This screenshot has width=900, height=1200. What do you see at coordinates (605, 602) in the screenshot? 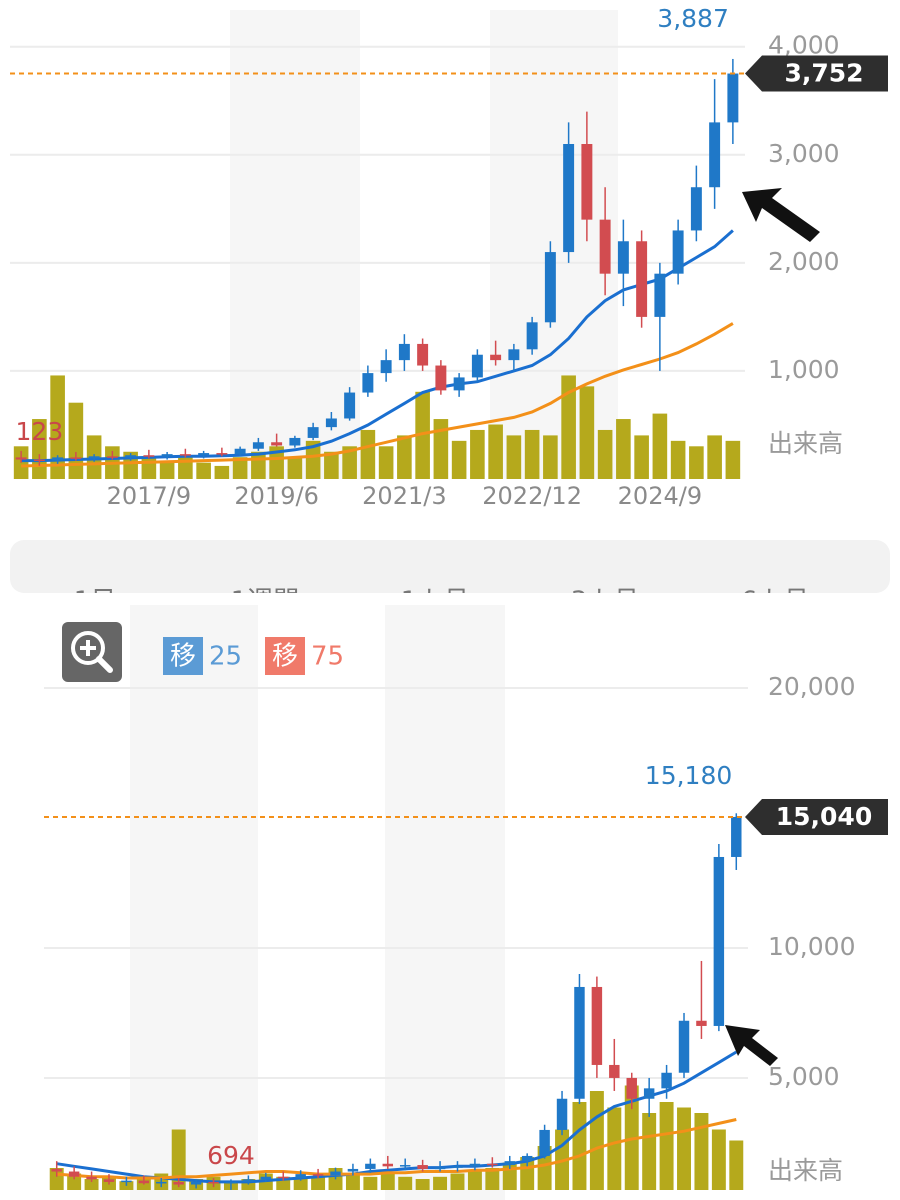
I see `tab-label: 3カ月` at bounding box center [605, 602].